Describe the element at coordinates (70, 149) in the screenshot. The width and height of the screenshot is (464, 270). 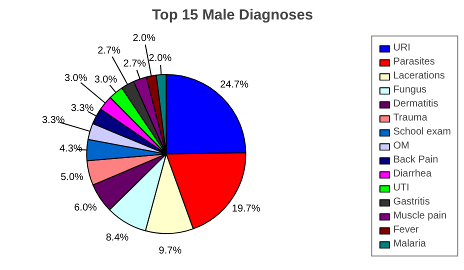
I see `data-label: 4.3%` at that location.